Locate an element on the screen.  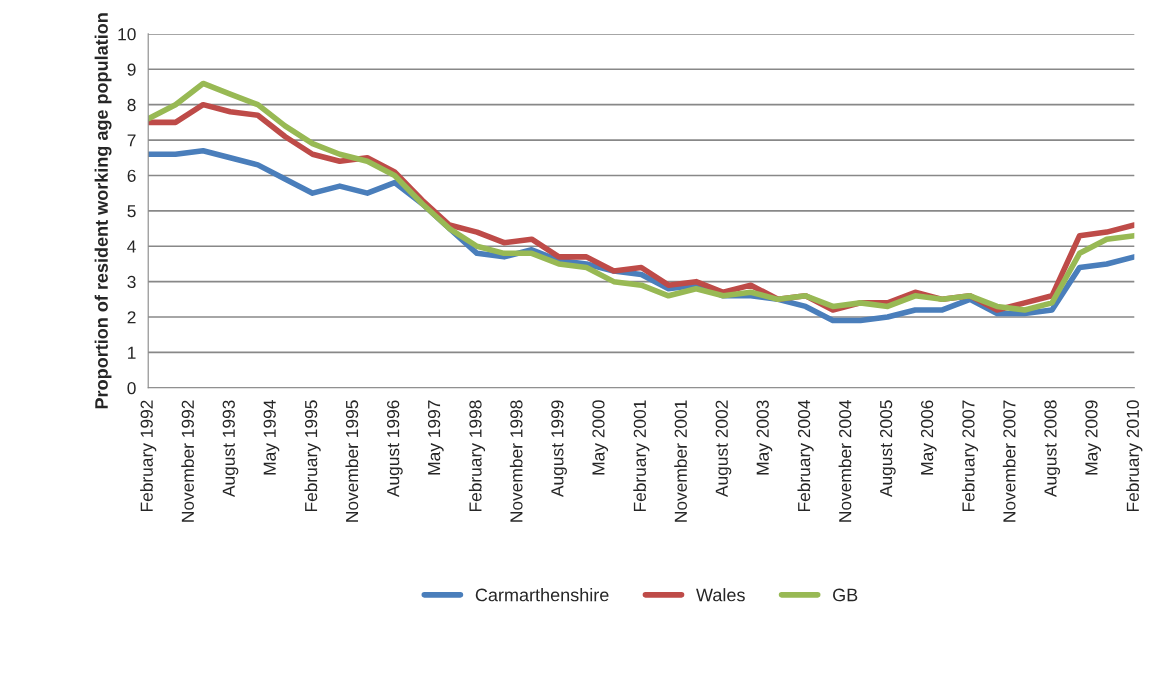
x-tick-label: February 2010 is located at coordinates (1134, 456).